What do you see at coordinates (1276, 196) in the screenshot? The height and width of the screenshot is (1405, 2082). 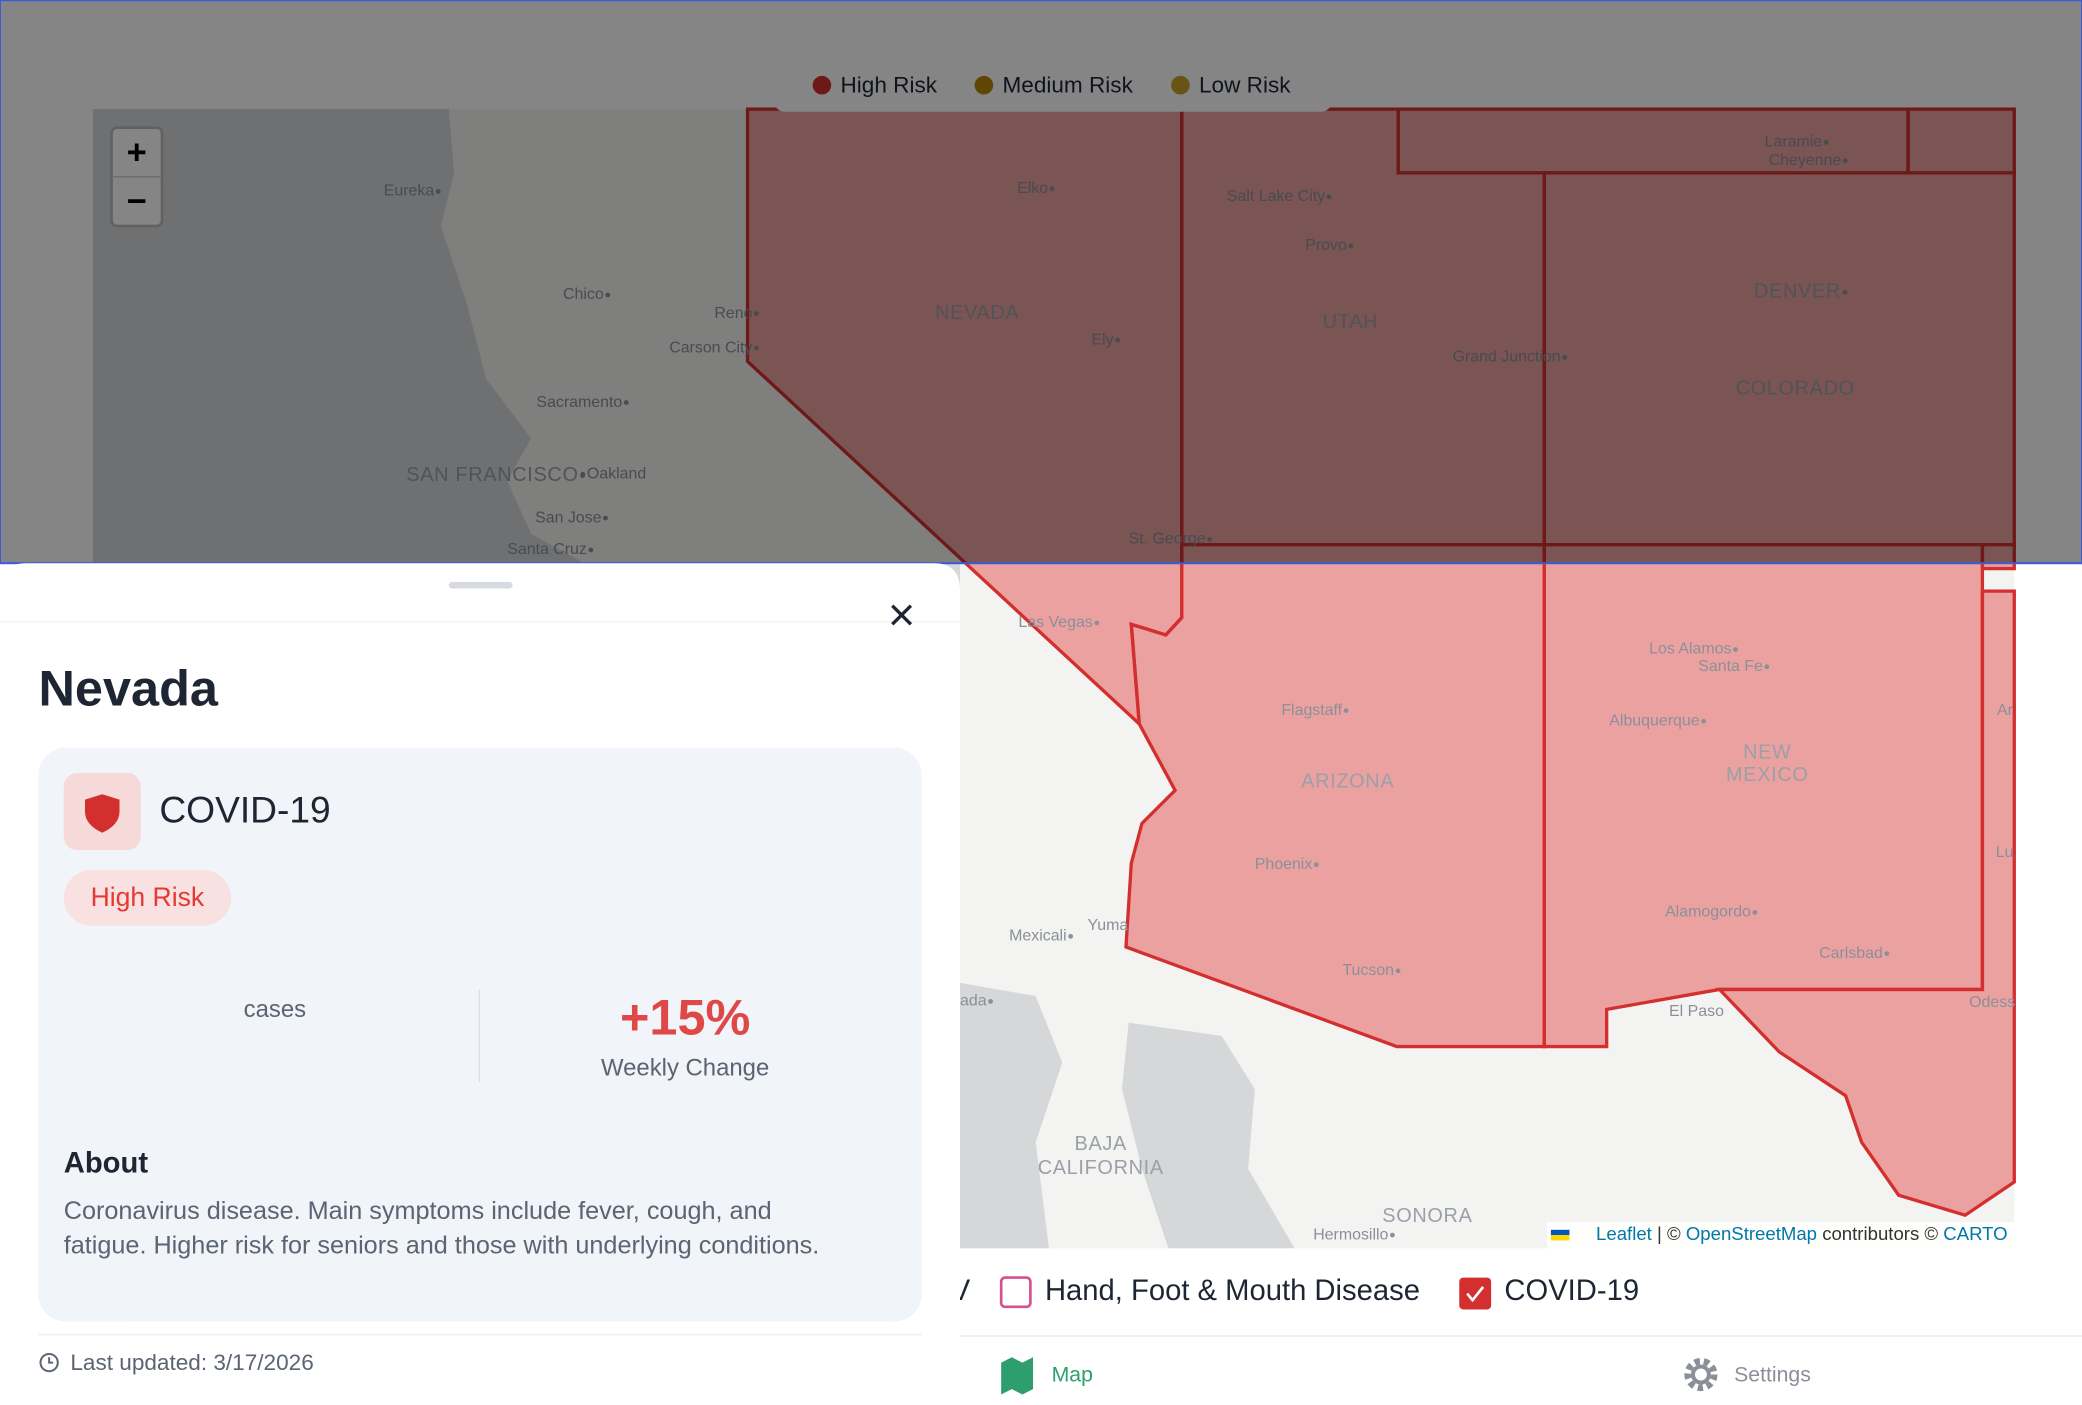 I see `city-label: Salt Lake City` at bounding box center [1276, 196].